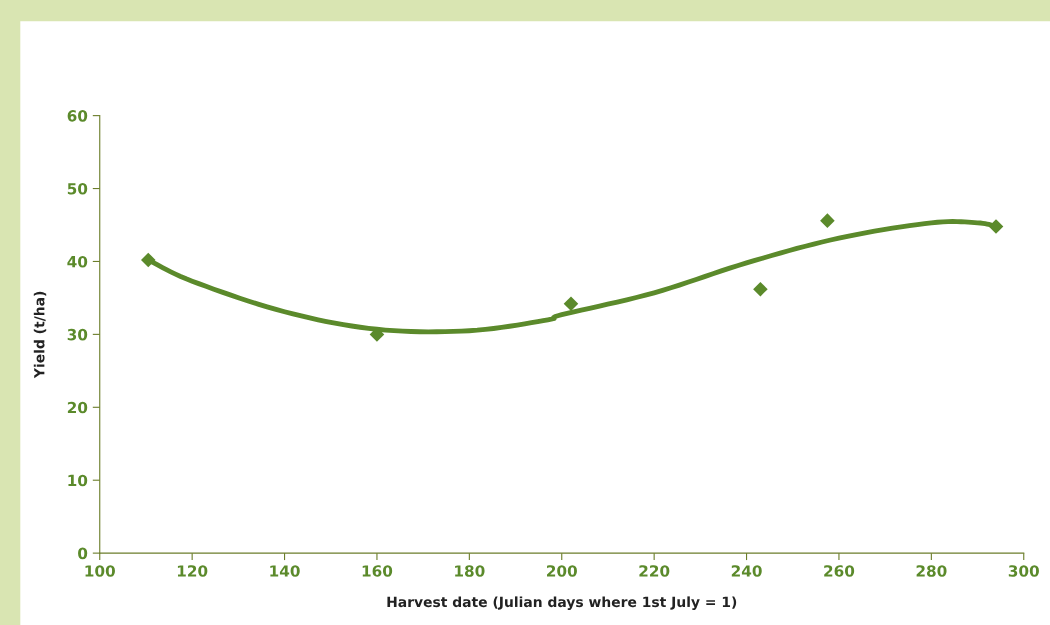 The width and height of the screenshot is (1050, 625). I want to click on x-tick-label: 260, so click(839, 571).